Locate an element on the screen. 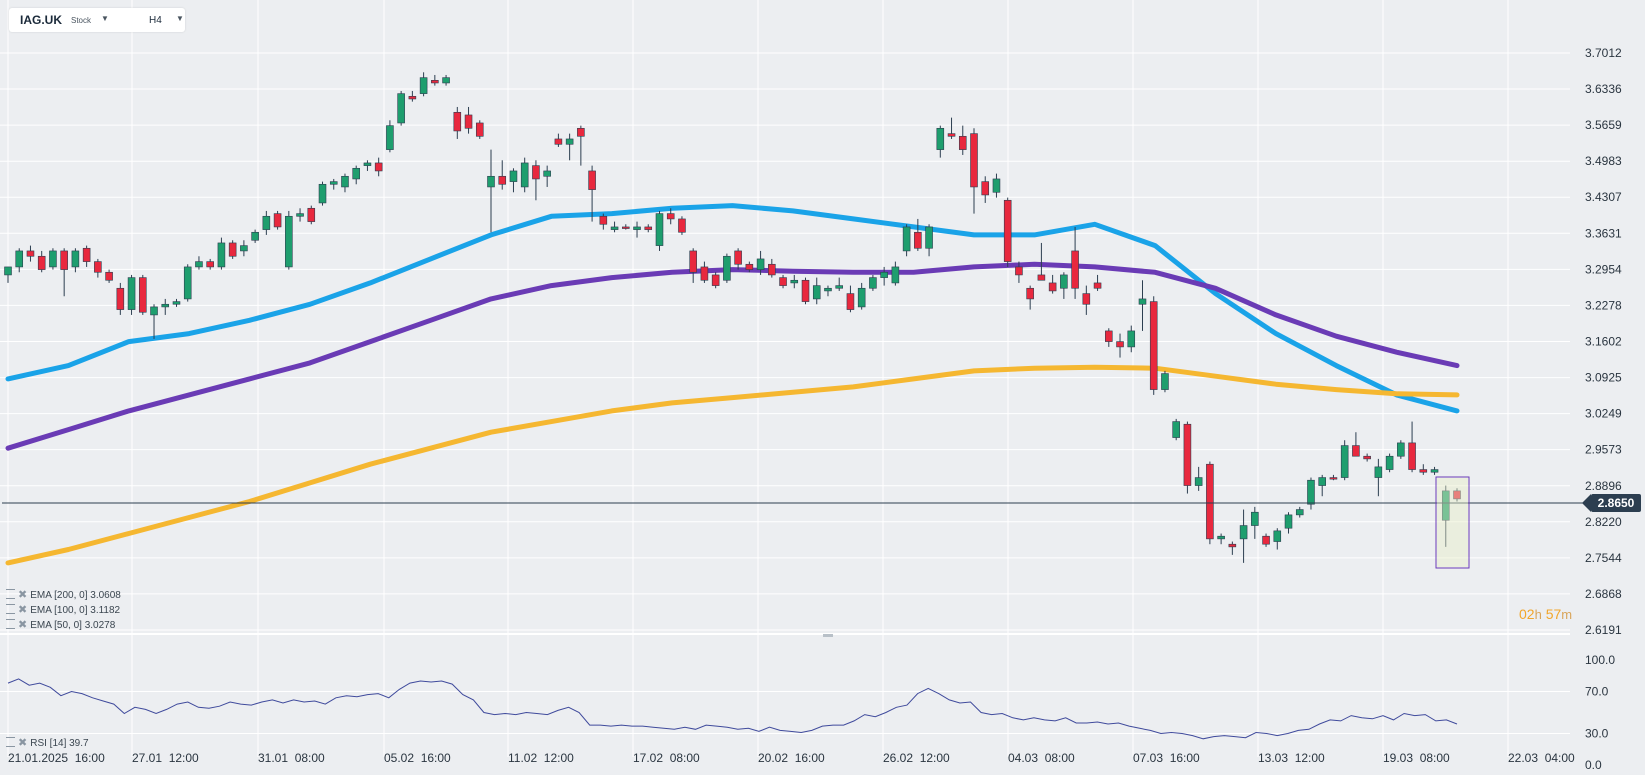  countdown-minutes: 57 is located at coordinates (1553, 614).